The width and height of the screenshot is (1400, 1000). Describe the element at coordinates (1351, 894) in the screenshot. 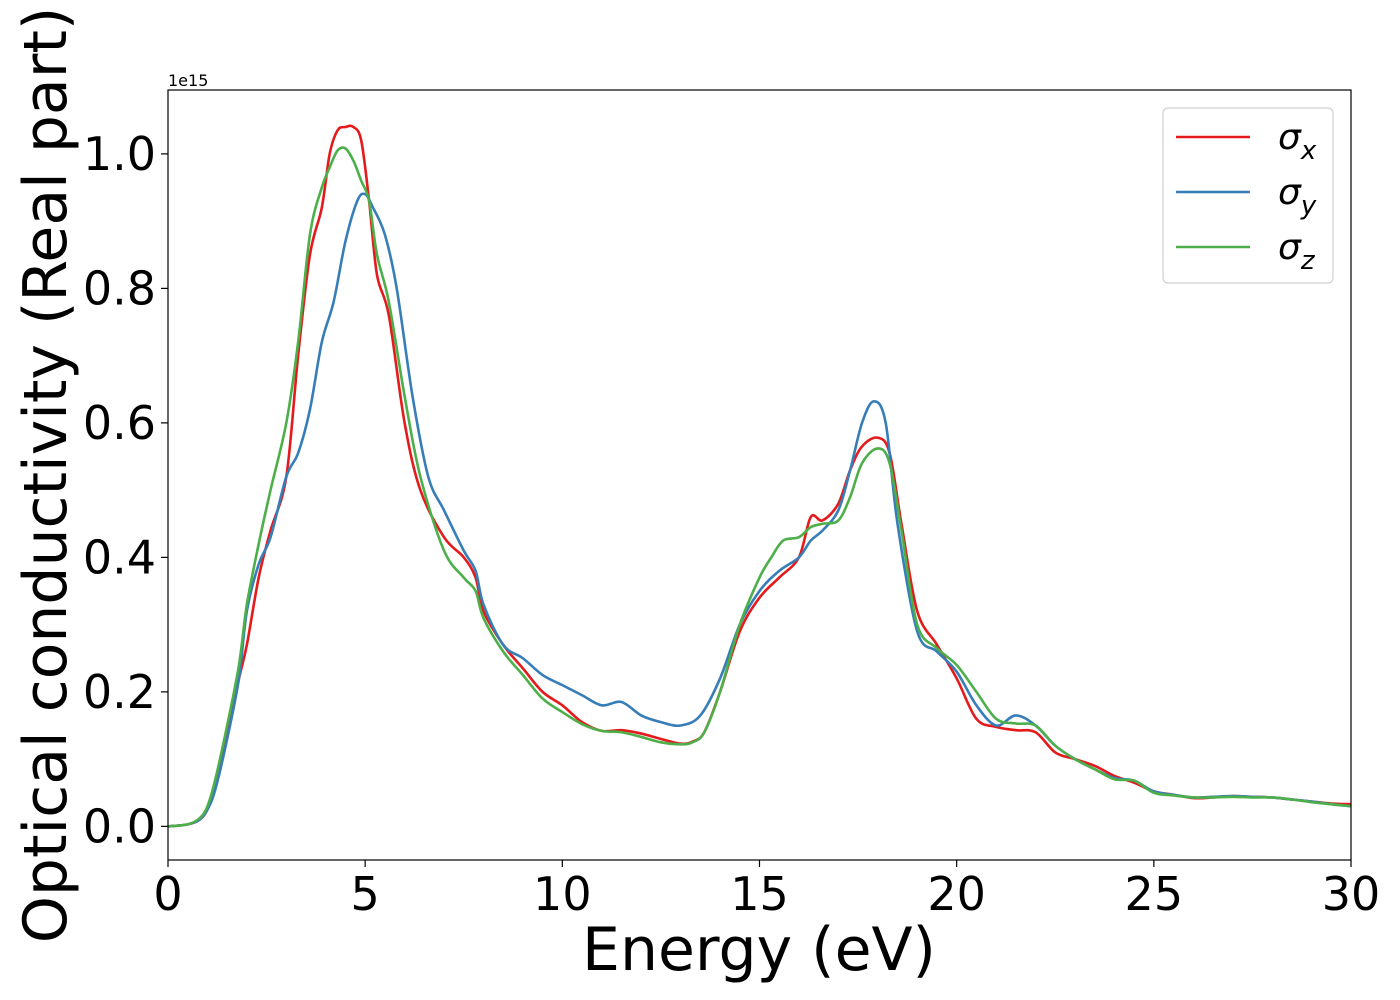

I see `x-tick-label: 30` at that location.